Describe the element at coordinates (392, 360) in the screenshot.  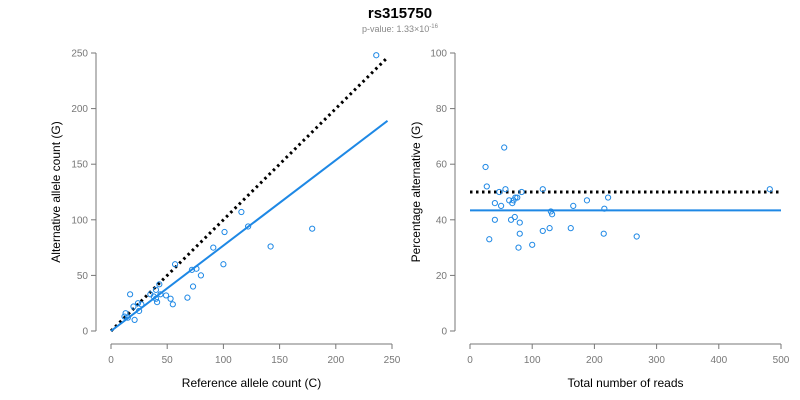
I see `x-tick-label: 250` at that location.